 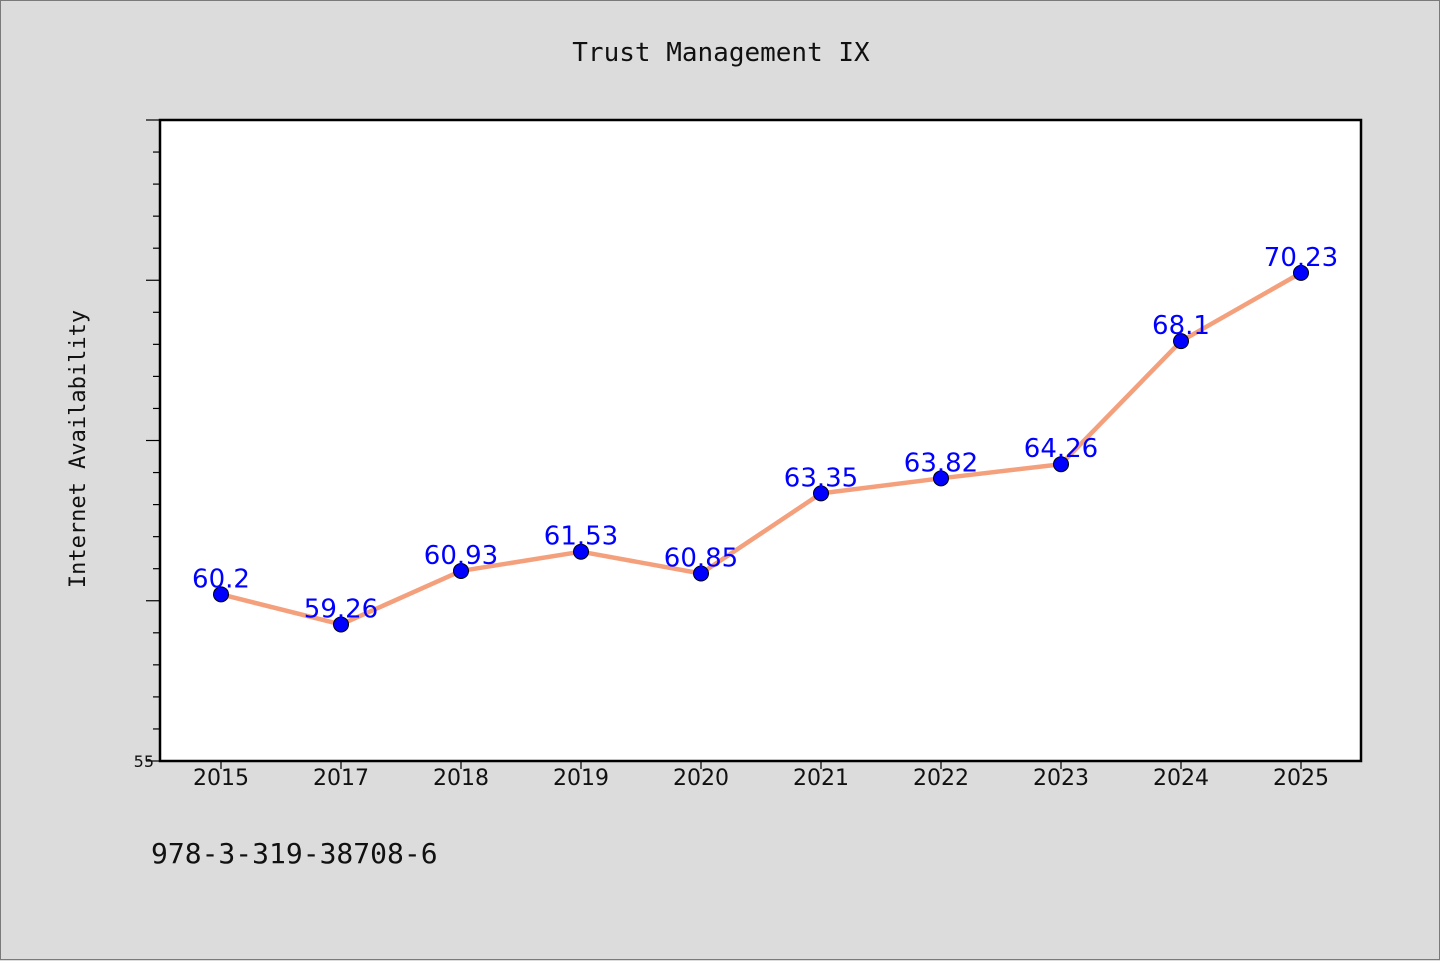 I want to click on data-label: 63.35, so click(x=821, y=478).